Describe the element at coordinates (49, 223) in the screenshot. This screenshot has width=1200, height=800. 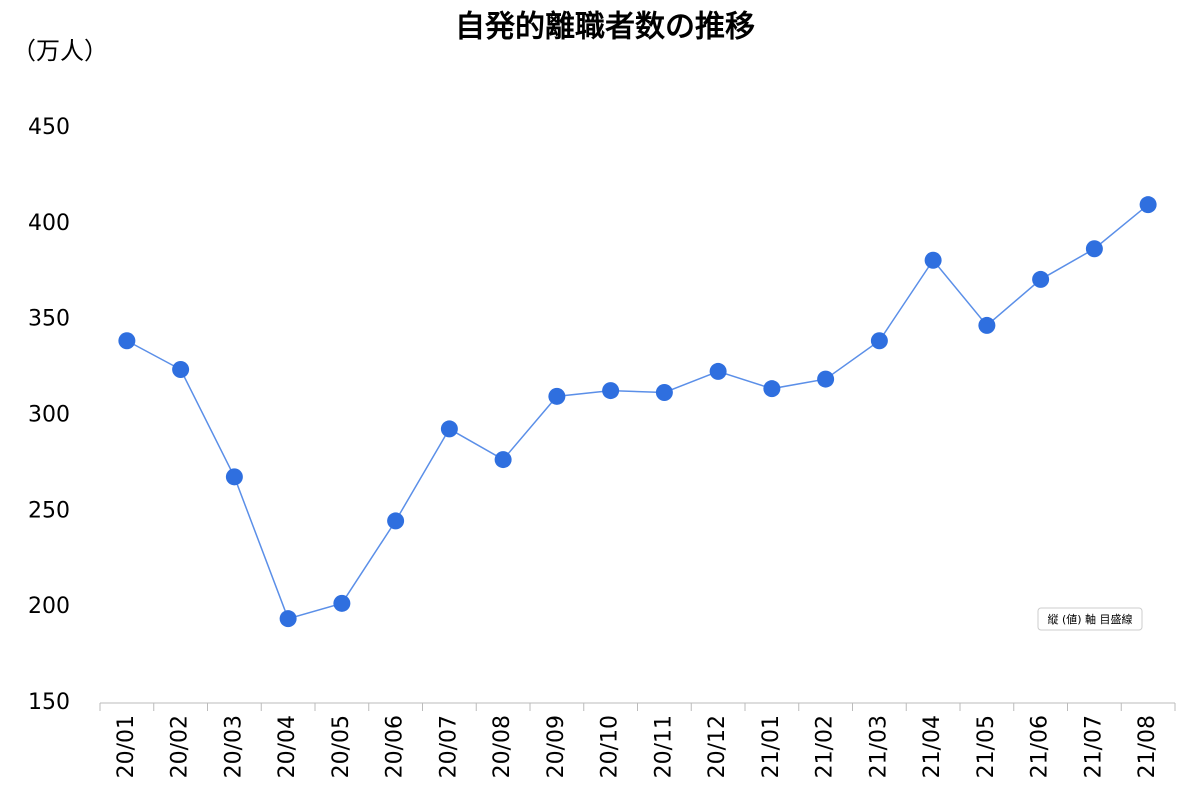
I see `y-tick-label: 400` at that location.